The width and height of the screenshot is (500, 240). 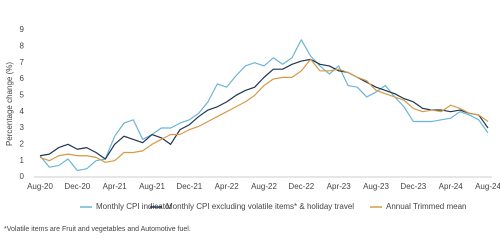 What do you see at coordinates (264, 186) in the screenshot?
I see `x-tick-label: Aug-22` at bounding box center [264, 186].